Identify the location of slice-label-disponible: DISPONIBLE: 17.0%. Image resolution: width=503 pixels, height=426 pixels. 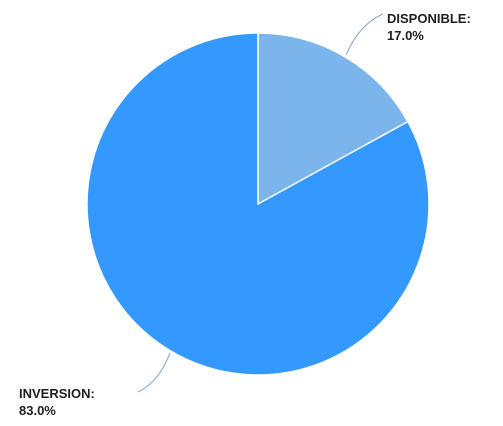
(429, 27).